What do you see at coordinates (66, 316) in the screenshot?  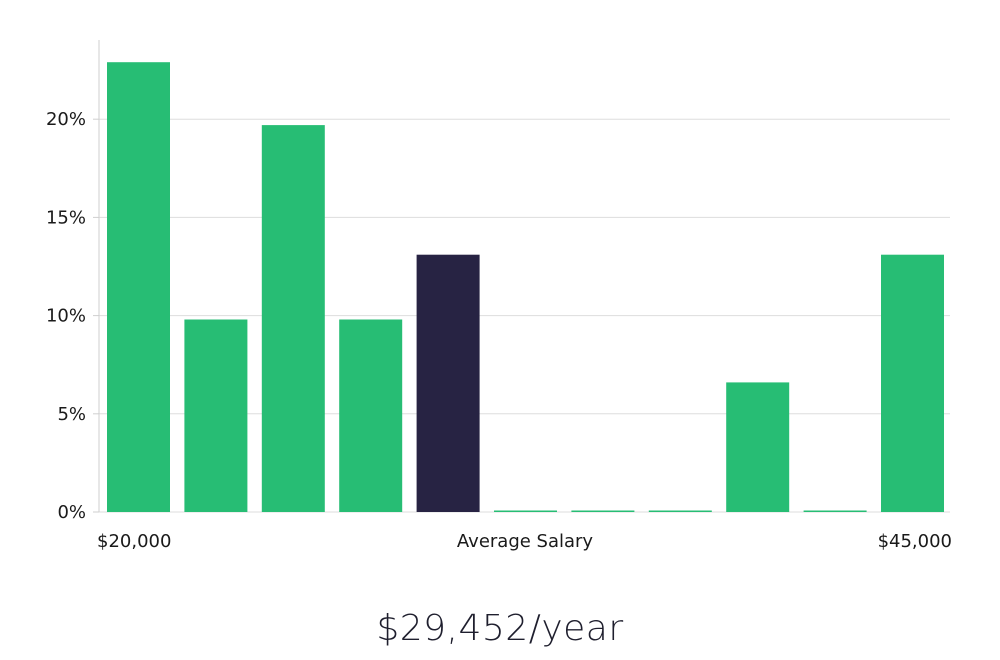 I see `y-tick-label: 10%` at bounding box center [66, 316].